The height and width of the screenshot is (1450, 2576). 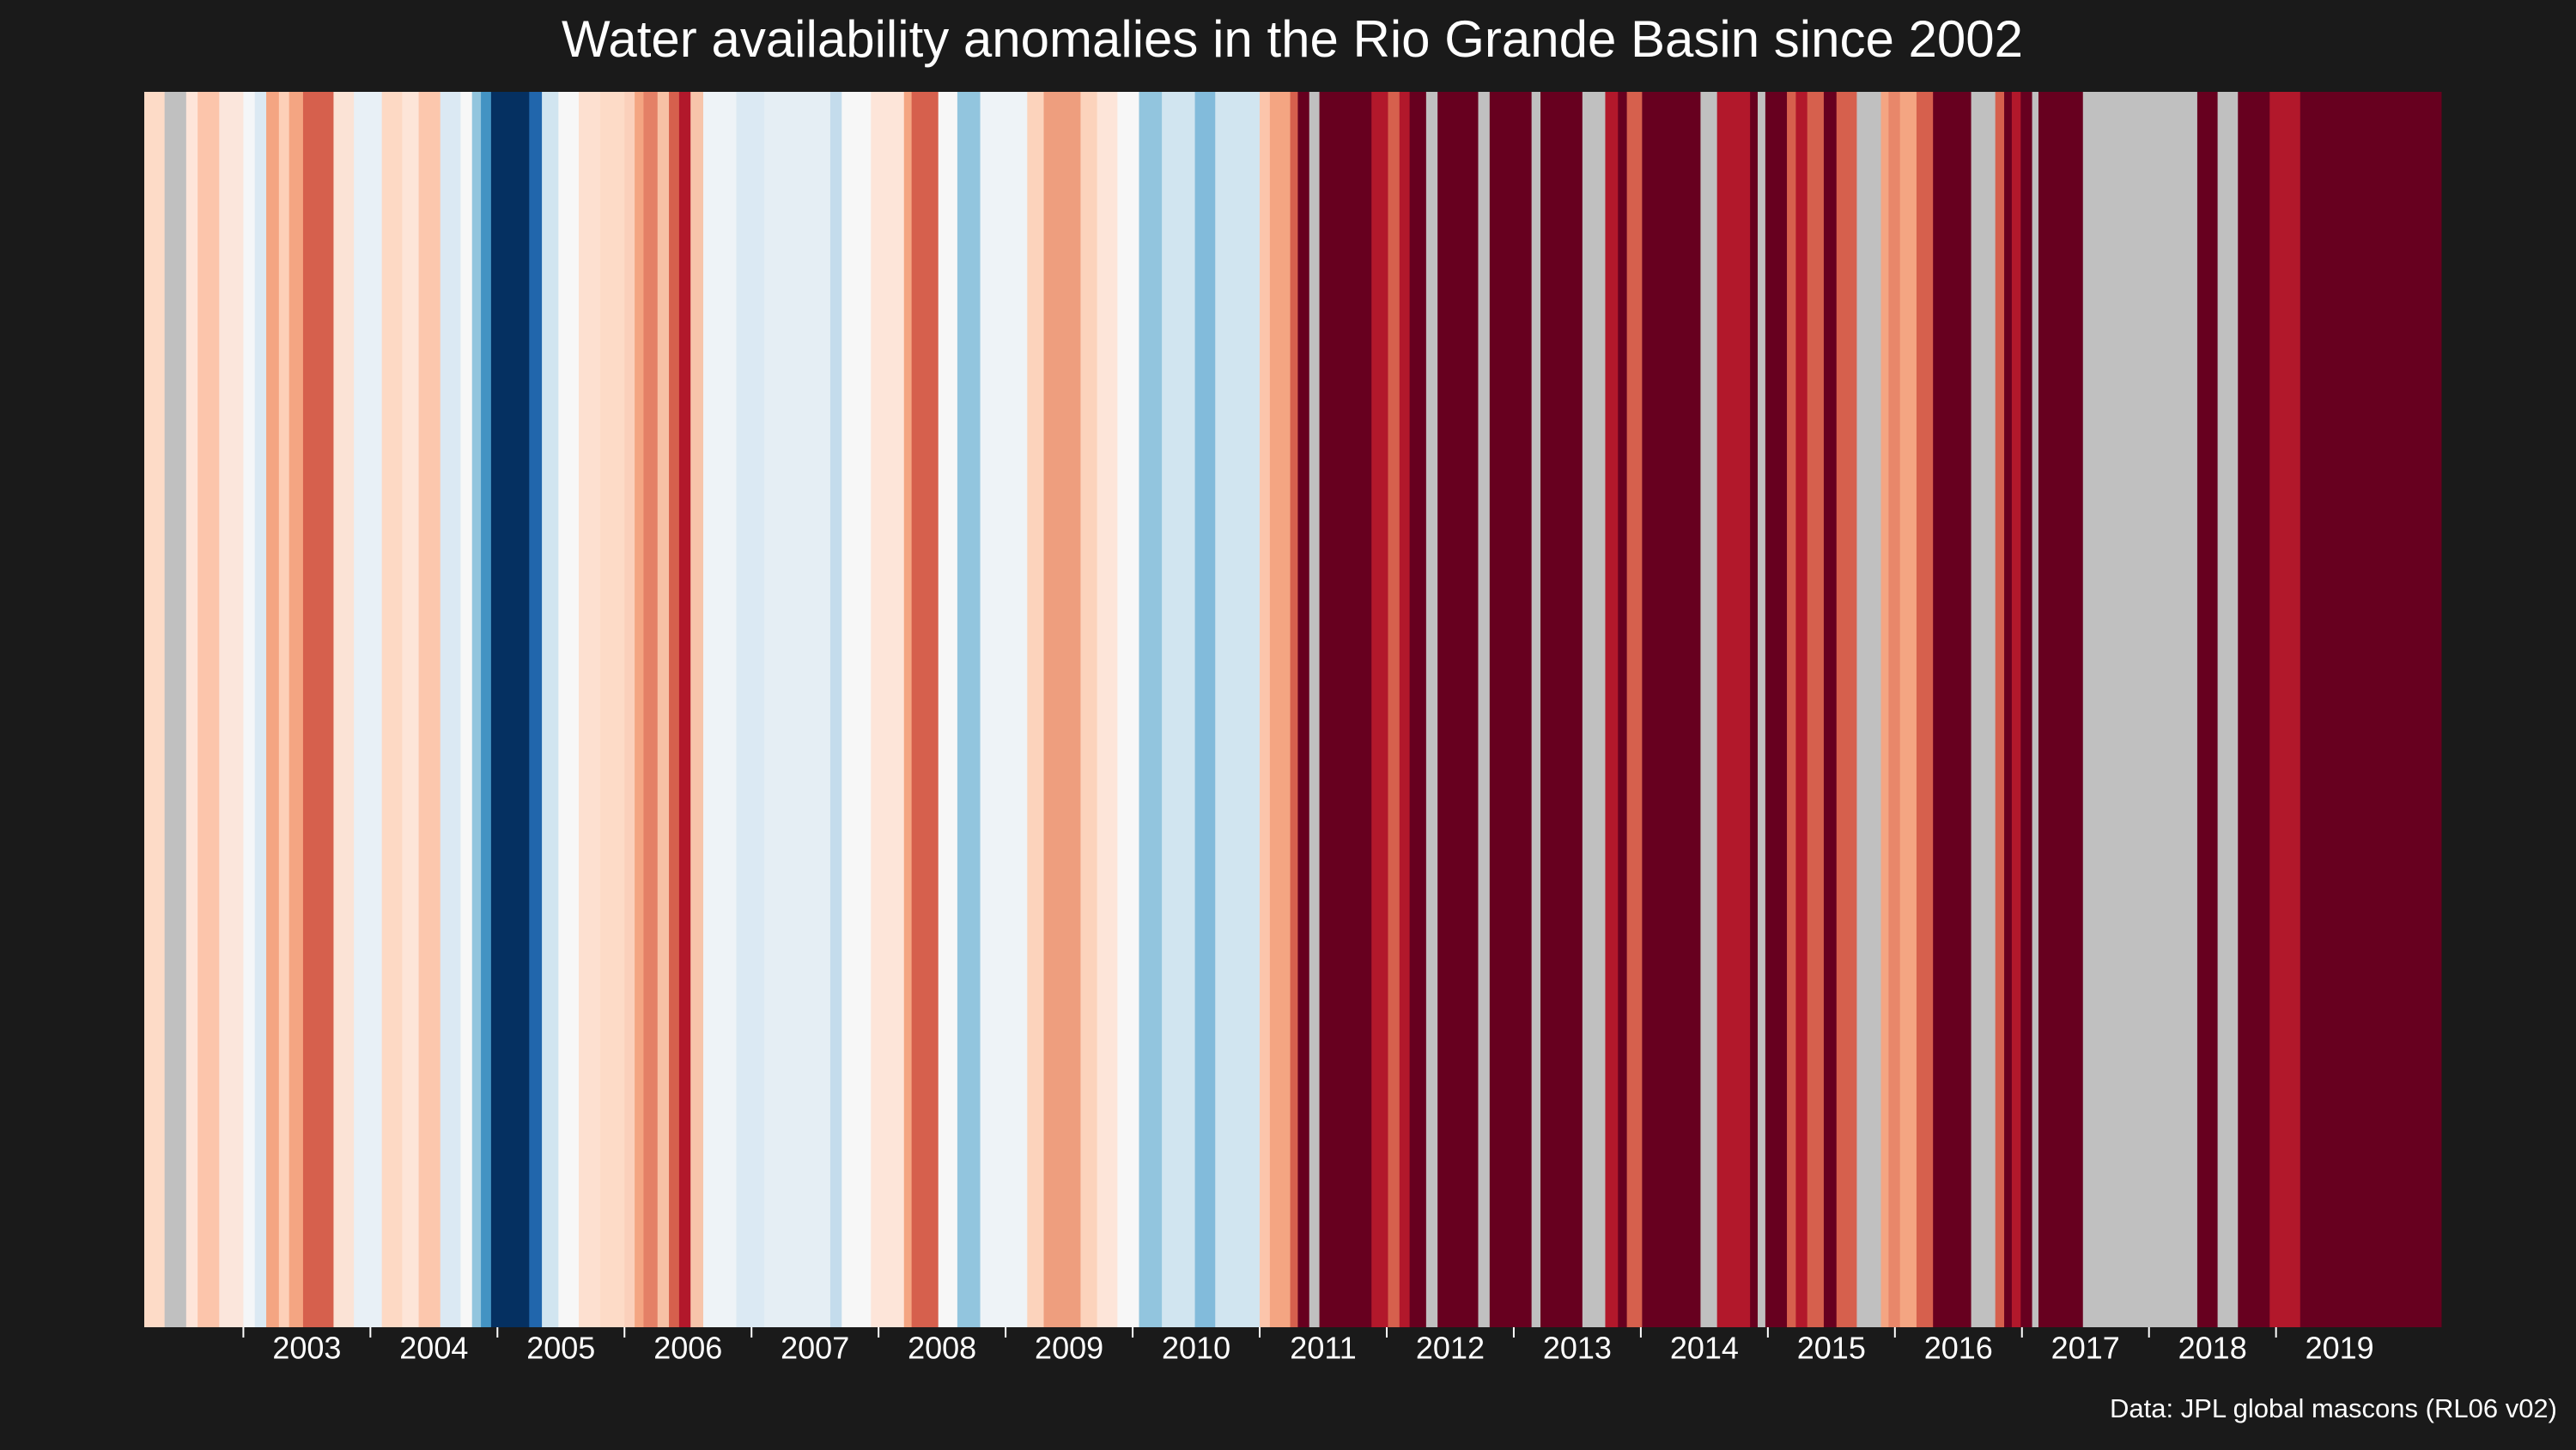 I want to click on source-note: Data: JPL global mascons (RL06 v02), so click(x=2333, y=1408).